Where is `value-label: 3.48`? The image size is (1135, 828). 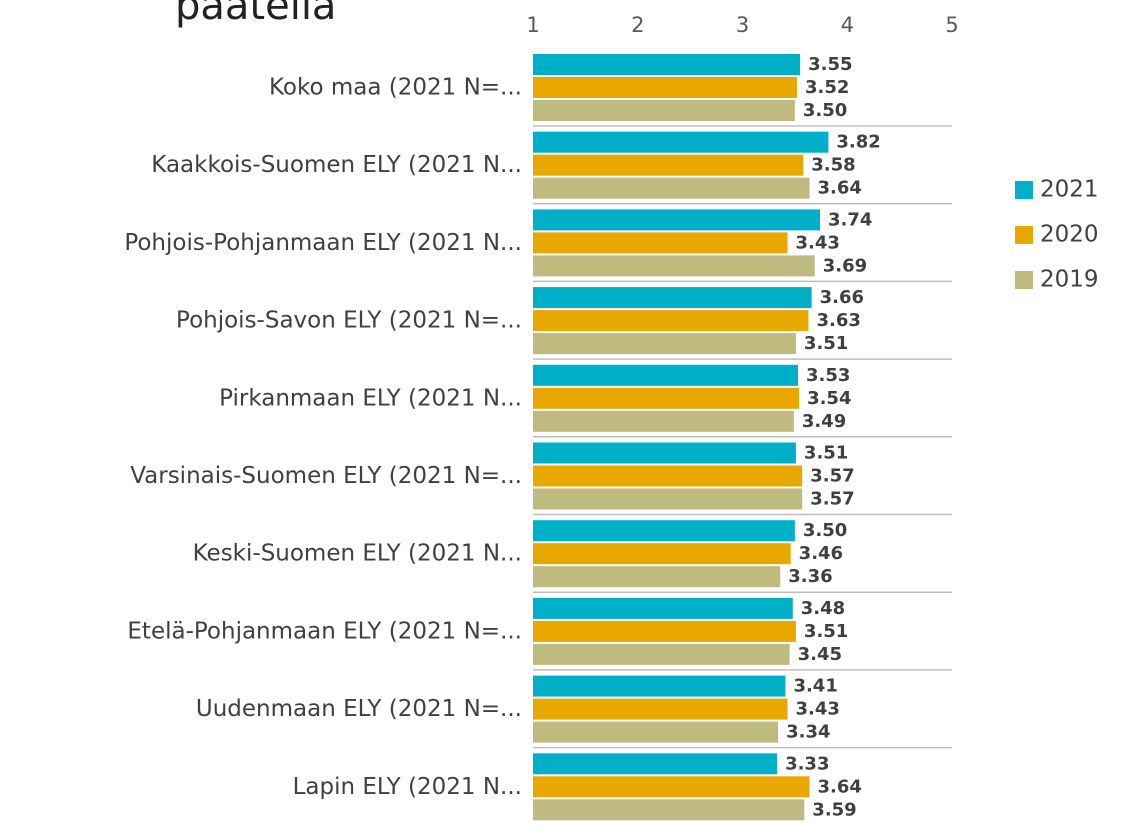
value-label: 3.48 is located at coordinates (823, 608).